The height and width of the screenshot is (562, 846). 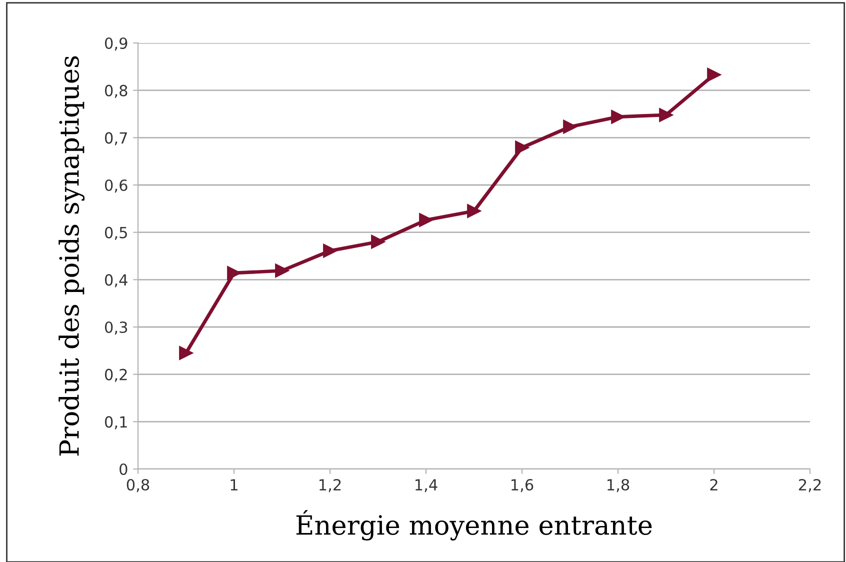 What do you see at coordinates (234, 484) in the screenshot?
I see `x-tick-label: 1` at bounding box center [234, 484].